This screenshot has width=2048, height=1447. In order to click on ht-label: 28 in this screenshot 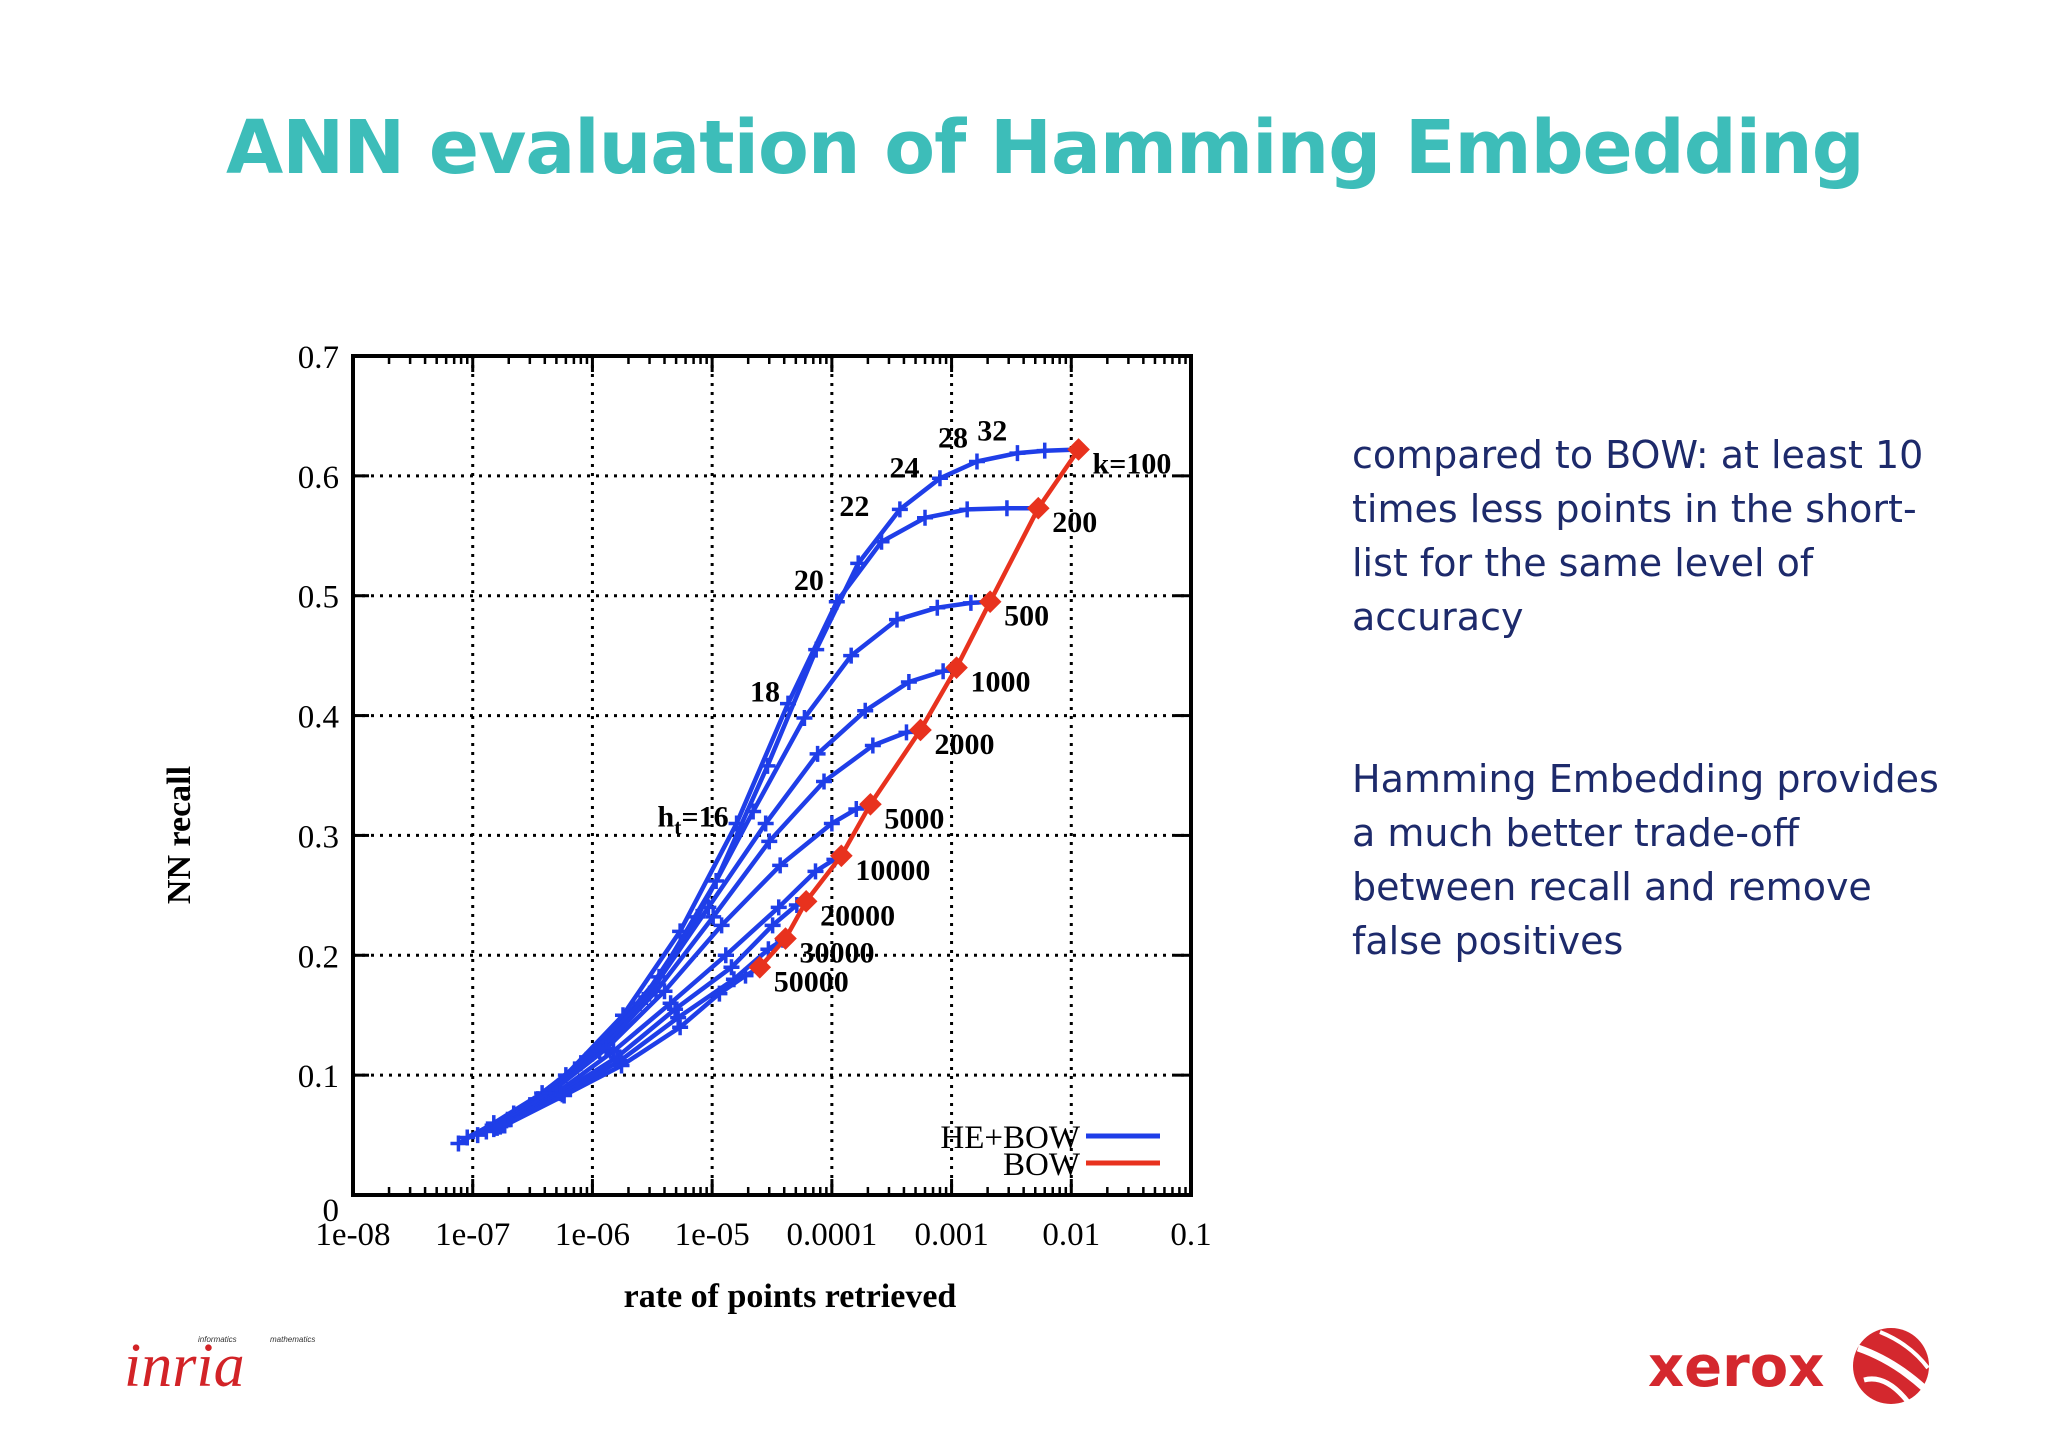, I will do `click(953, 438)`.